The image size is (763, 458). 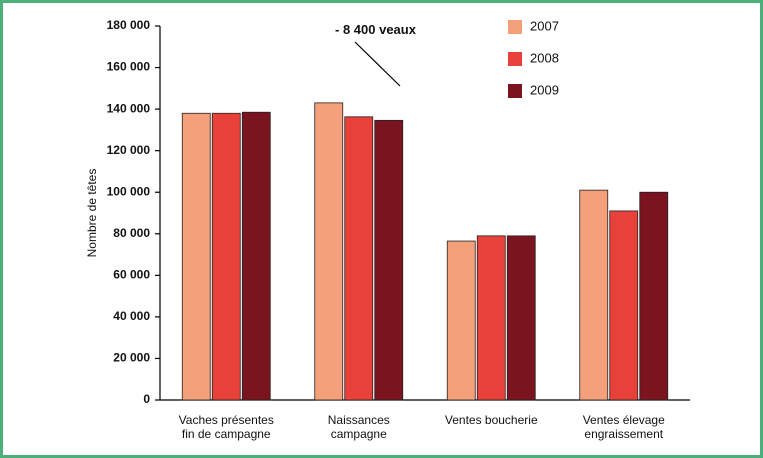 What do you see at coordinates (491, 420) in the screenshot?
I see `x-tick-label: Ventes boucherie` at bounding box center [491, 420].